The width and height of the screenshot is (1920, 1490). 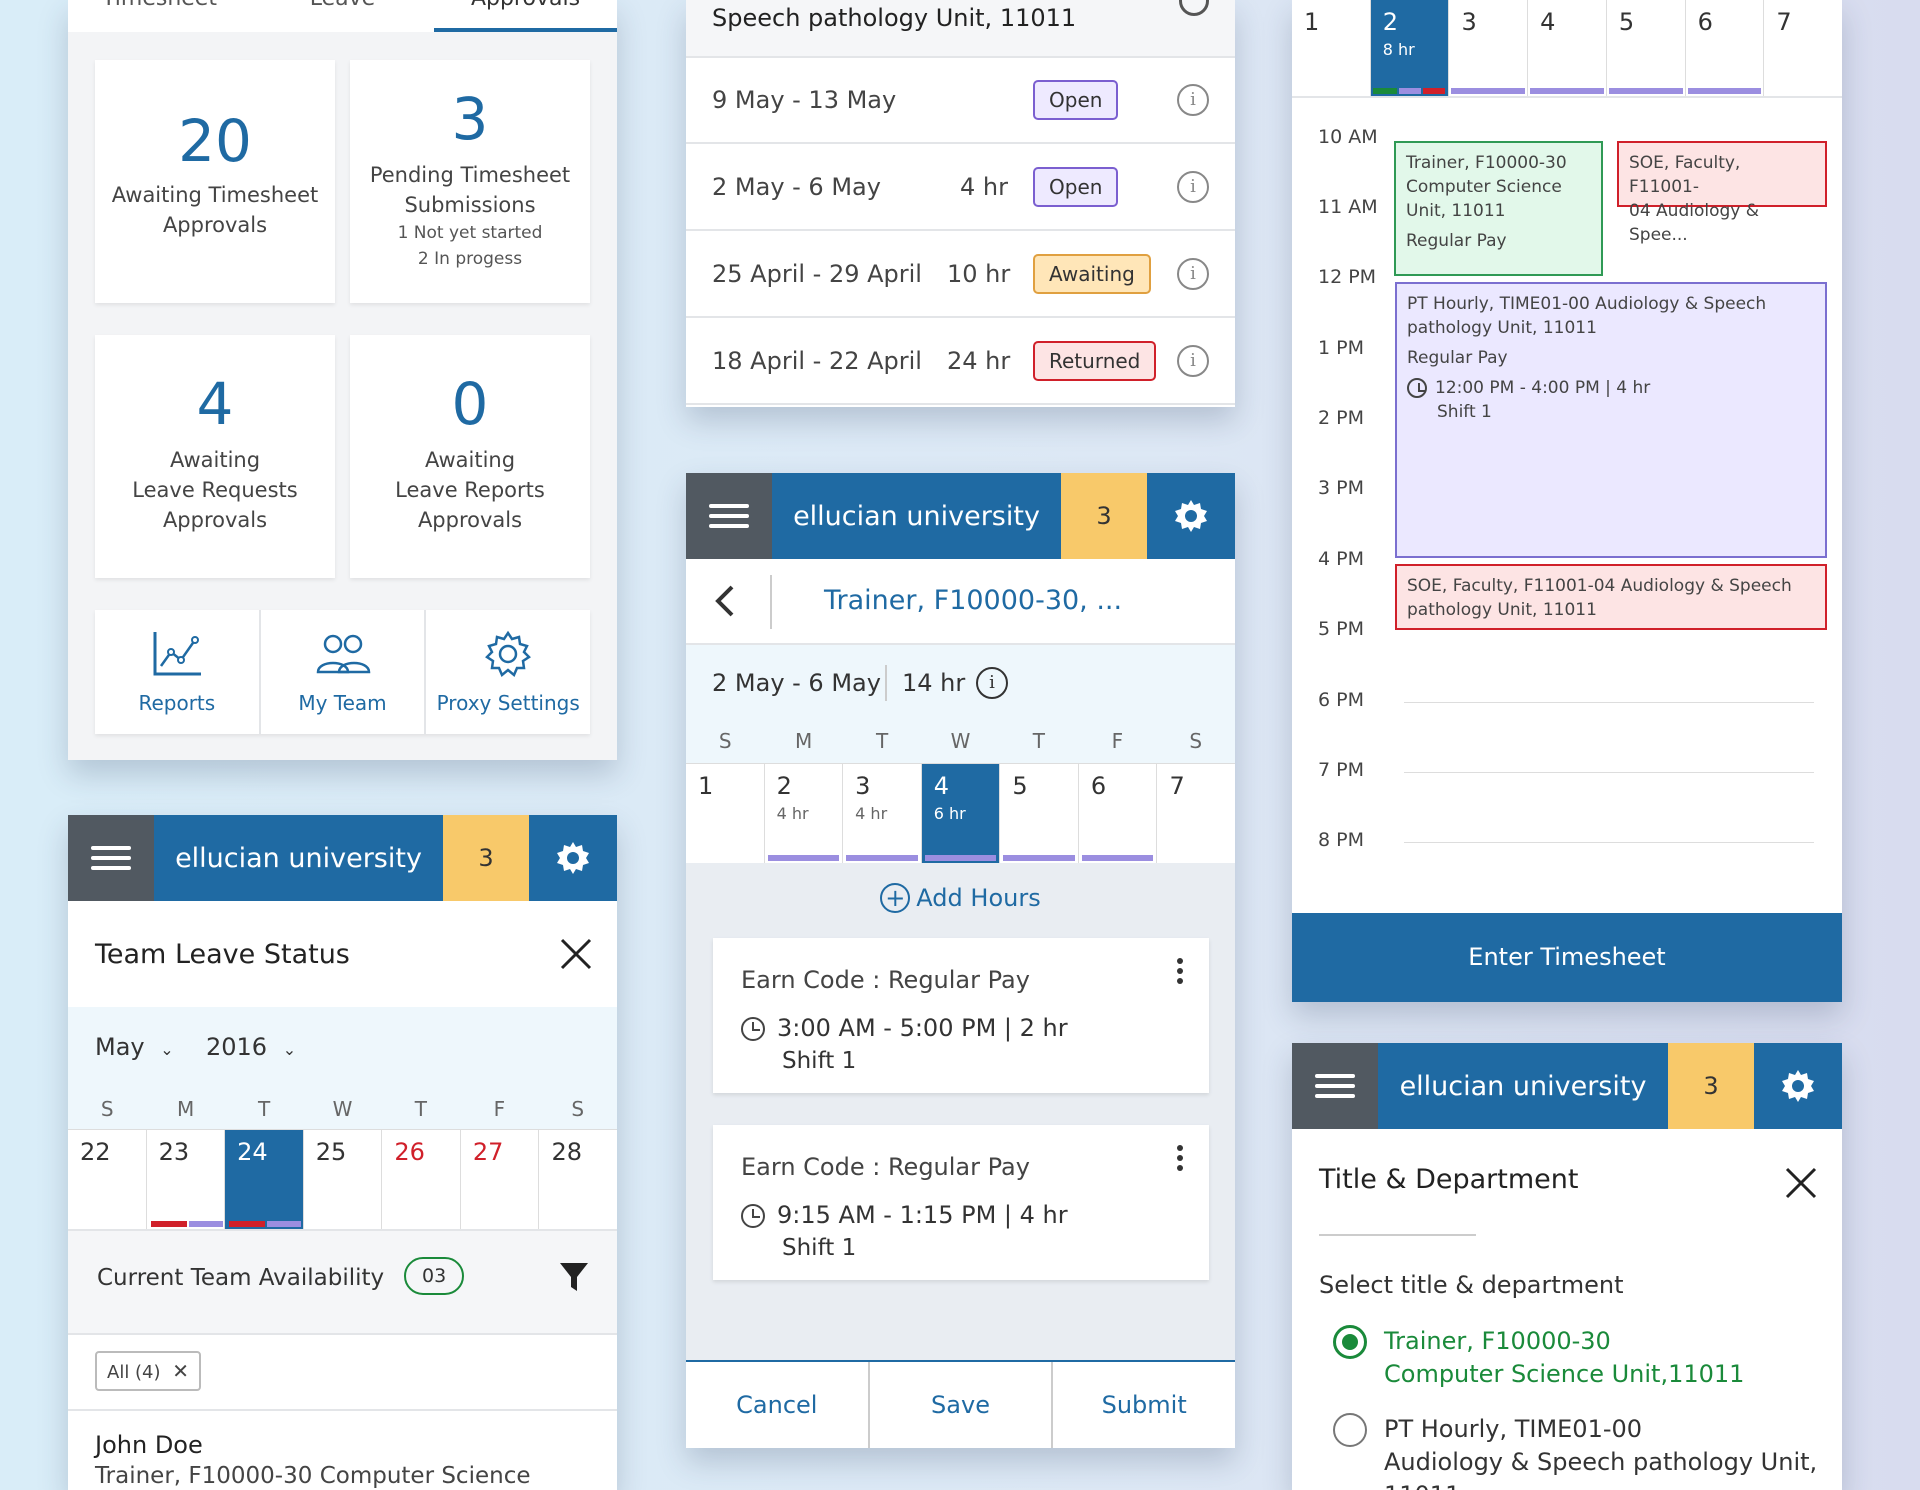 What do you see at coordinates (804, 741) in the screenshot?
I see `weekday: M` at bounding box center [804, 741].